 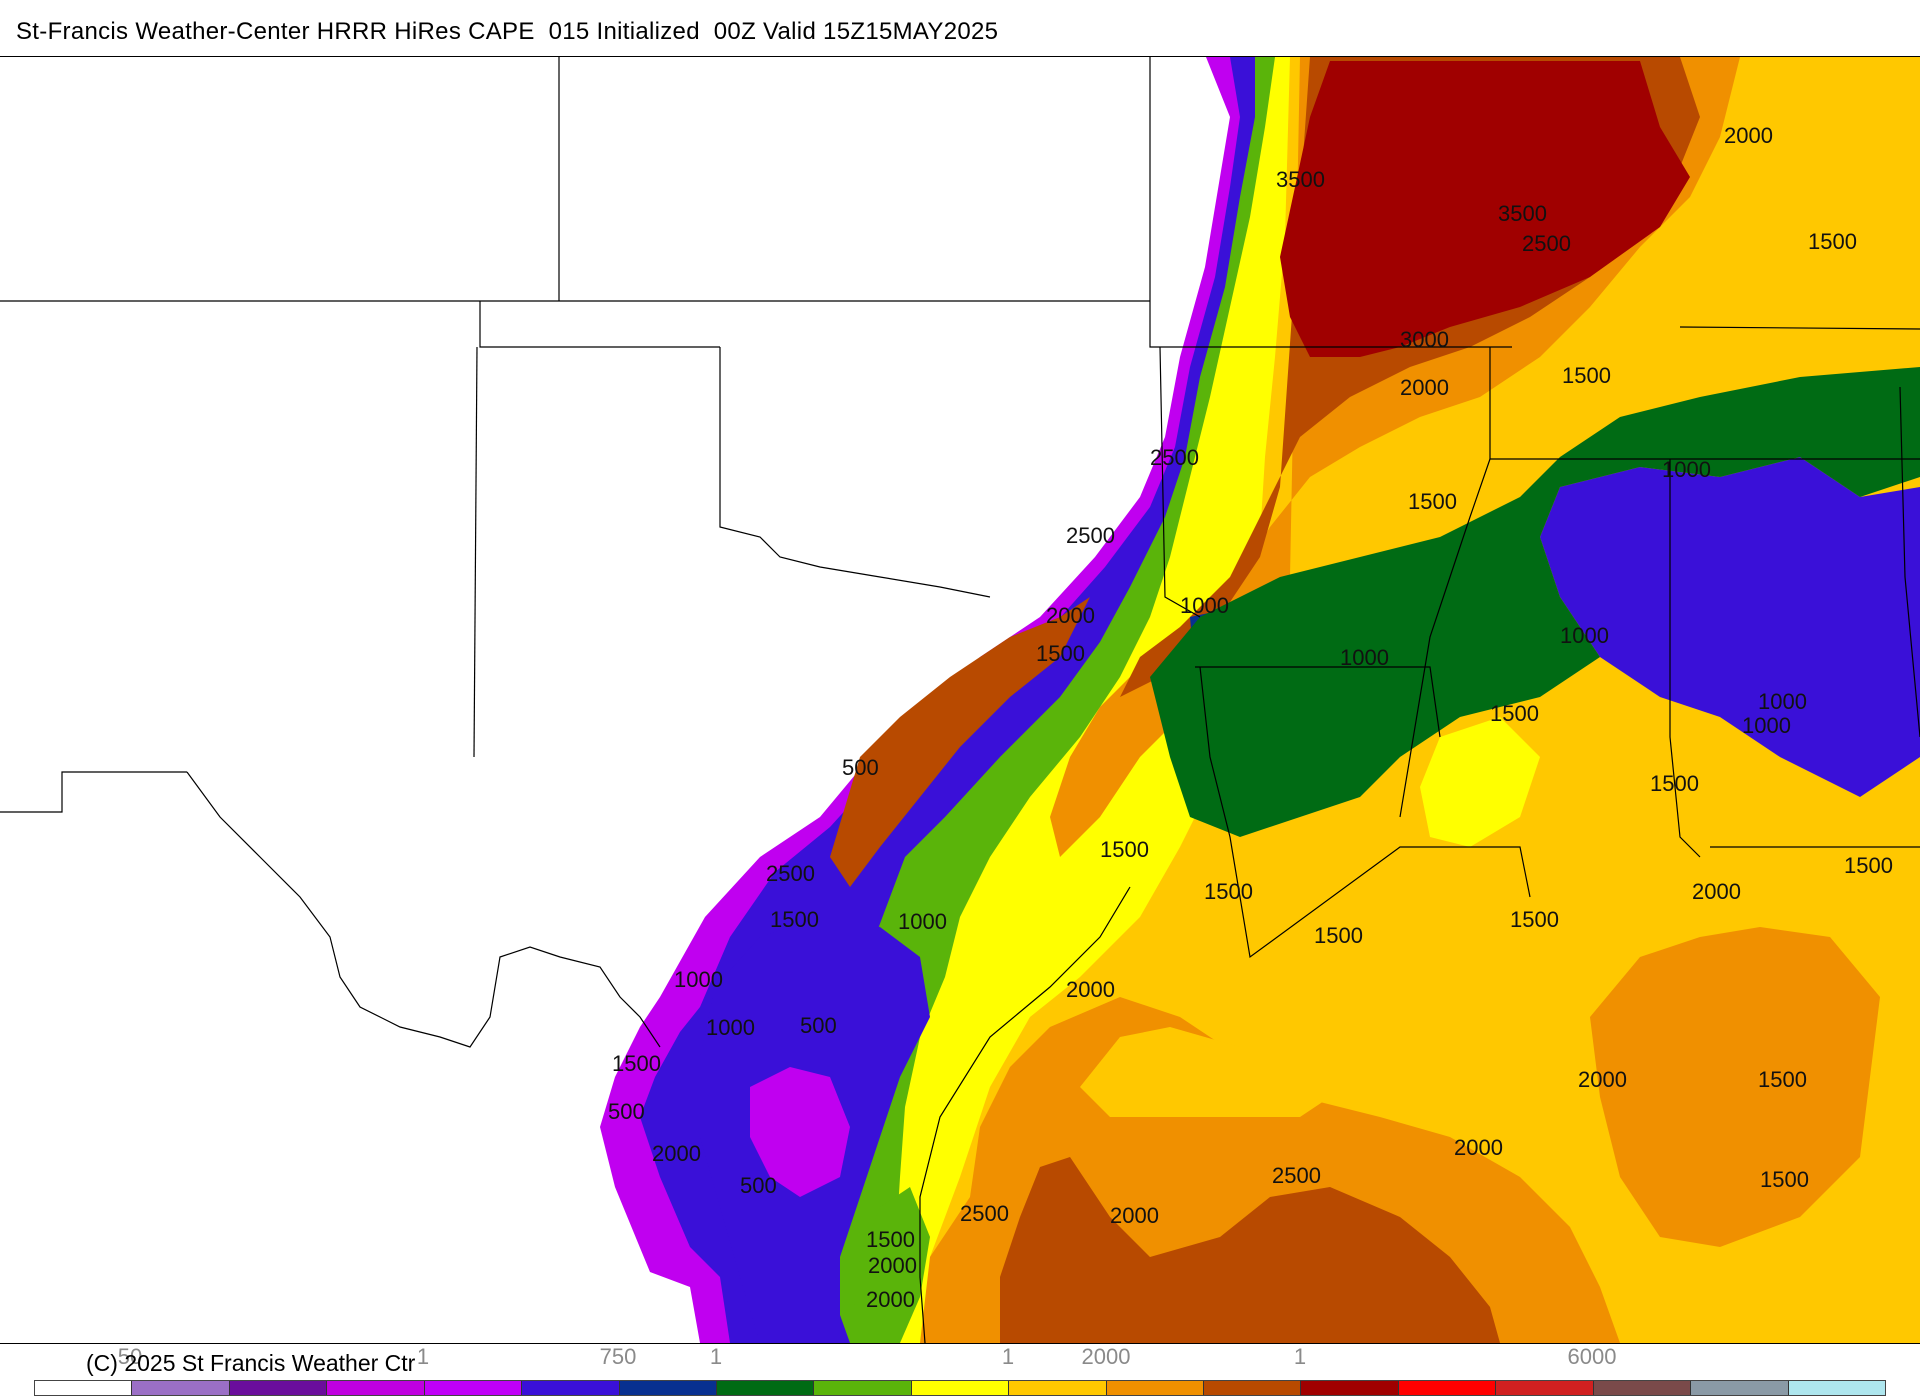 I want to click on colorbar-label: 6000, so click(x=1592, y=1356).